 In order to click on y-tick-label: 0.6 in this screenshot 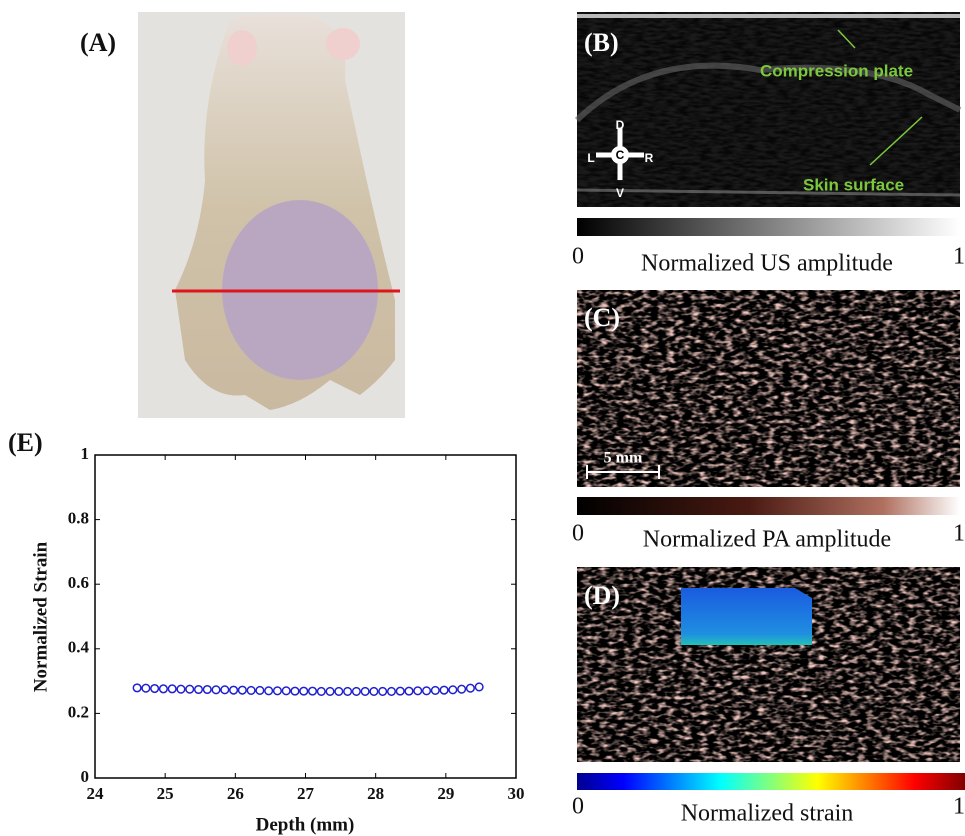, I will do `click(78, 582)`.